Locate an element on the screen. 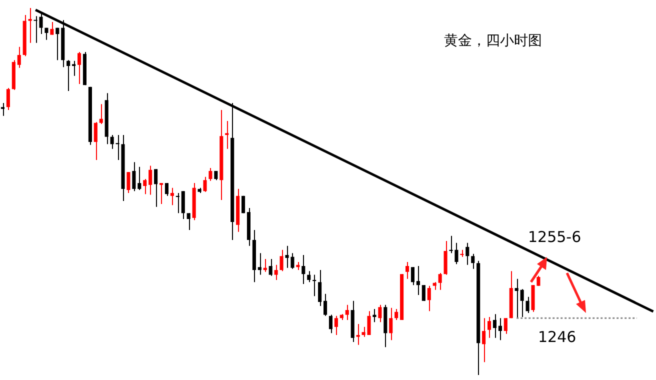 This screenshot has width=656, height=380. text: 黄金，四小时图 is located at coordinates (493, 41).